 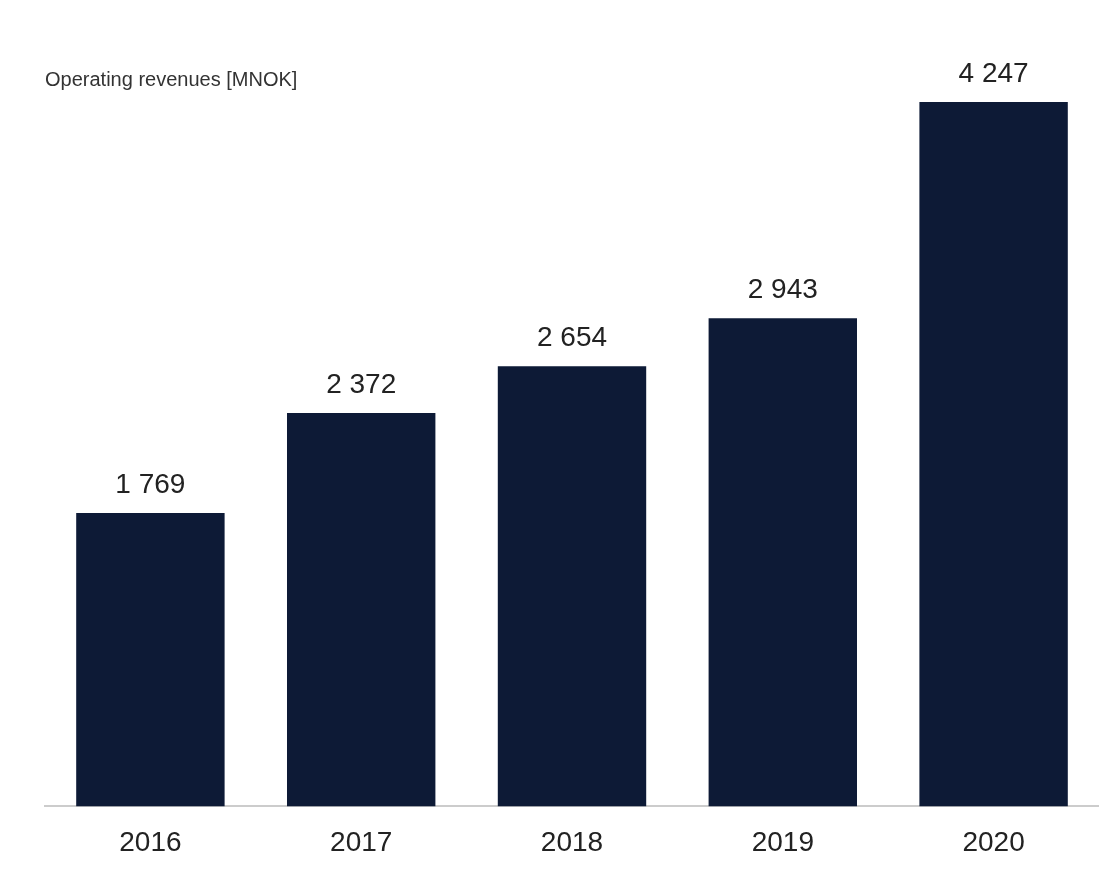 I want to click on x-tick-label: 2017, so click(x=361, y=841).